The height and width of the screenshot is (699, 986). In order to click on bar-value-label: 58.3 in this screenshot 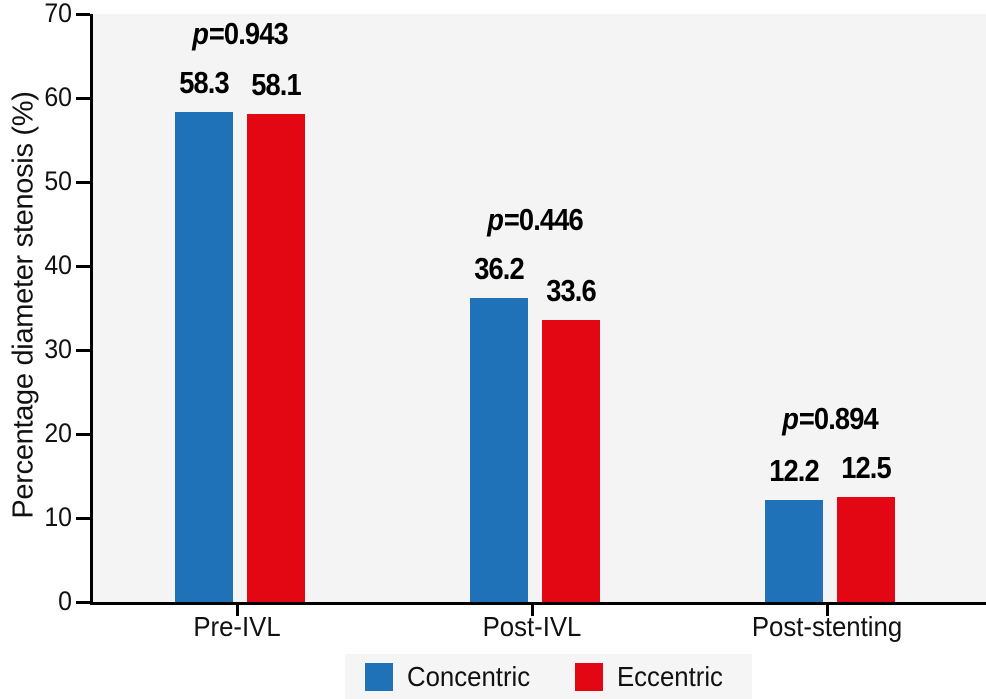, I will do `click(204, 83)`.